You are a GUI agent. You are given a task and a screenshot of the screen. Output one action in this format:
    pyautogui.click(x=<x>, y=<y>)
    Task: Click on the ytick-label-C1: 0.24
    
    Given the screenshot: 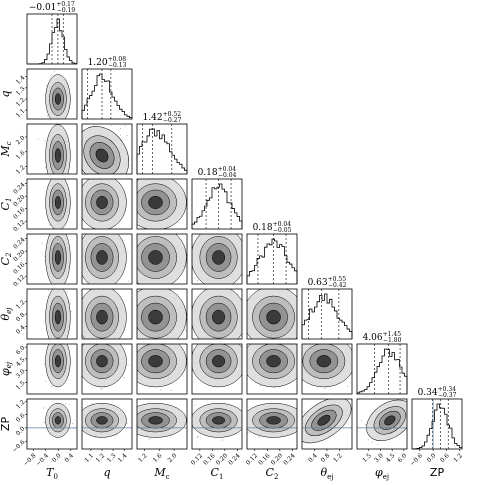 What is the action you would take?
    pyautogui.click(x=19, y=188)
    